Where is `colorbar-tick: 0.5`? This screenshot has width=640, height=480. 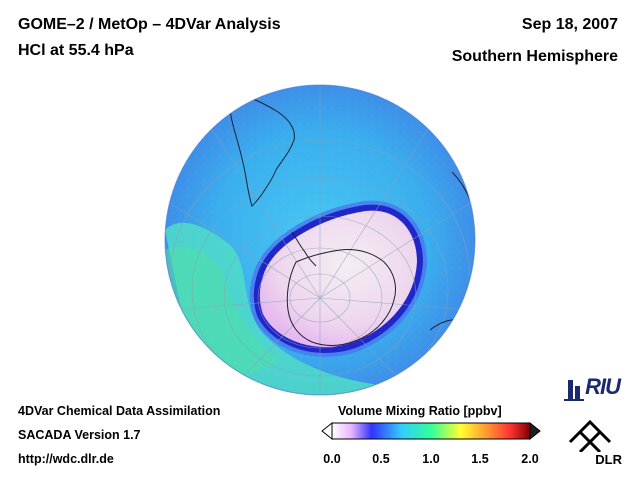
colorbar-tick: 0.5 is located at coordinates (381, 459).